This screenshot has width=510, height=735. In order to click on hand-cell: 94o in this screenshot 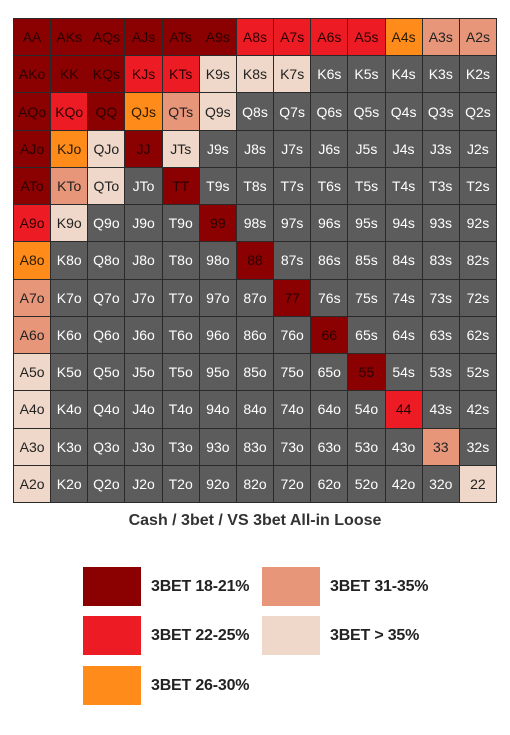, I will do `click(217, 409)`.